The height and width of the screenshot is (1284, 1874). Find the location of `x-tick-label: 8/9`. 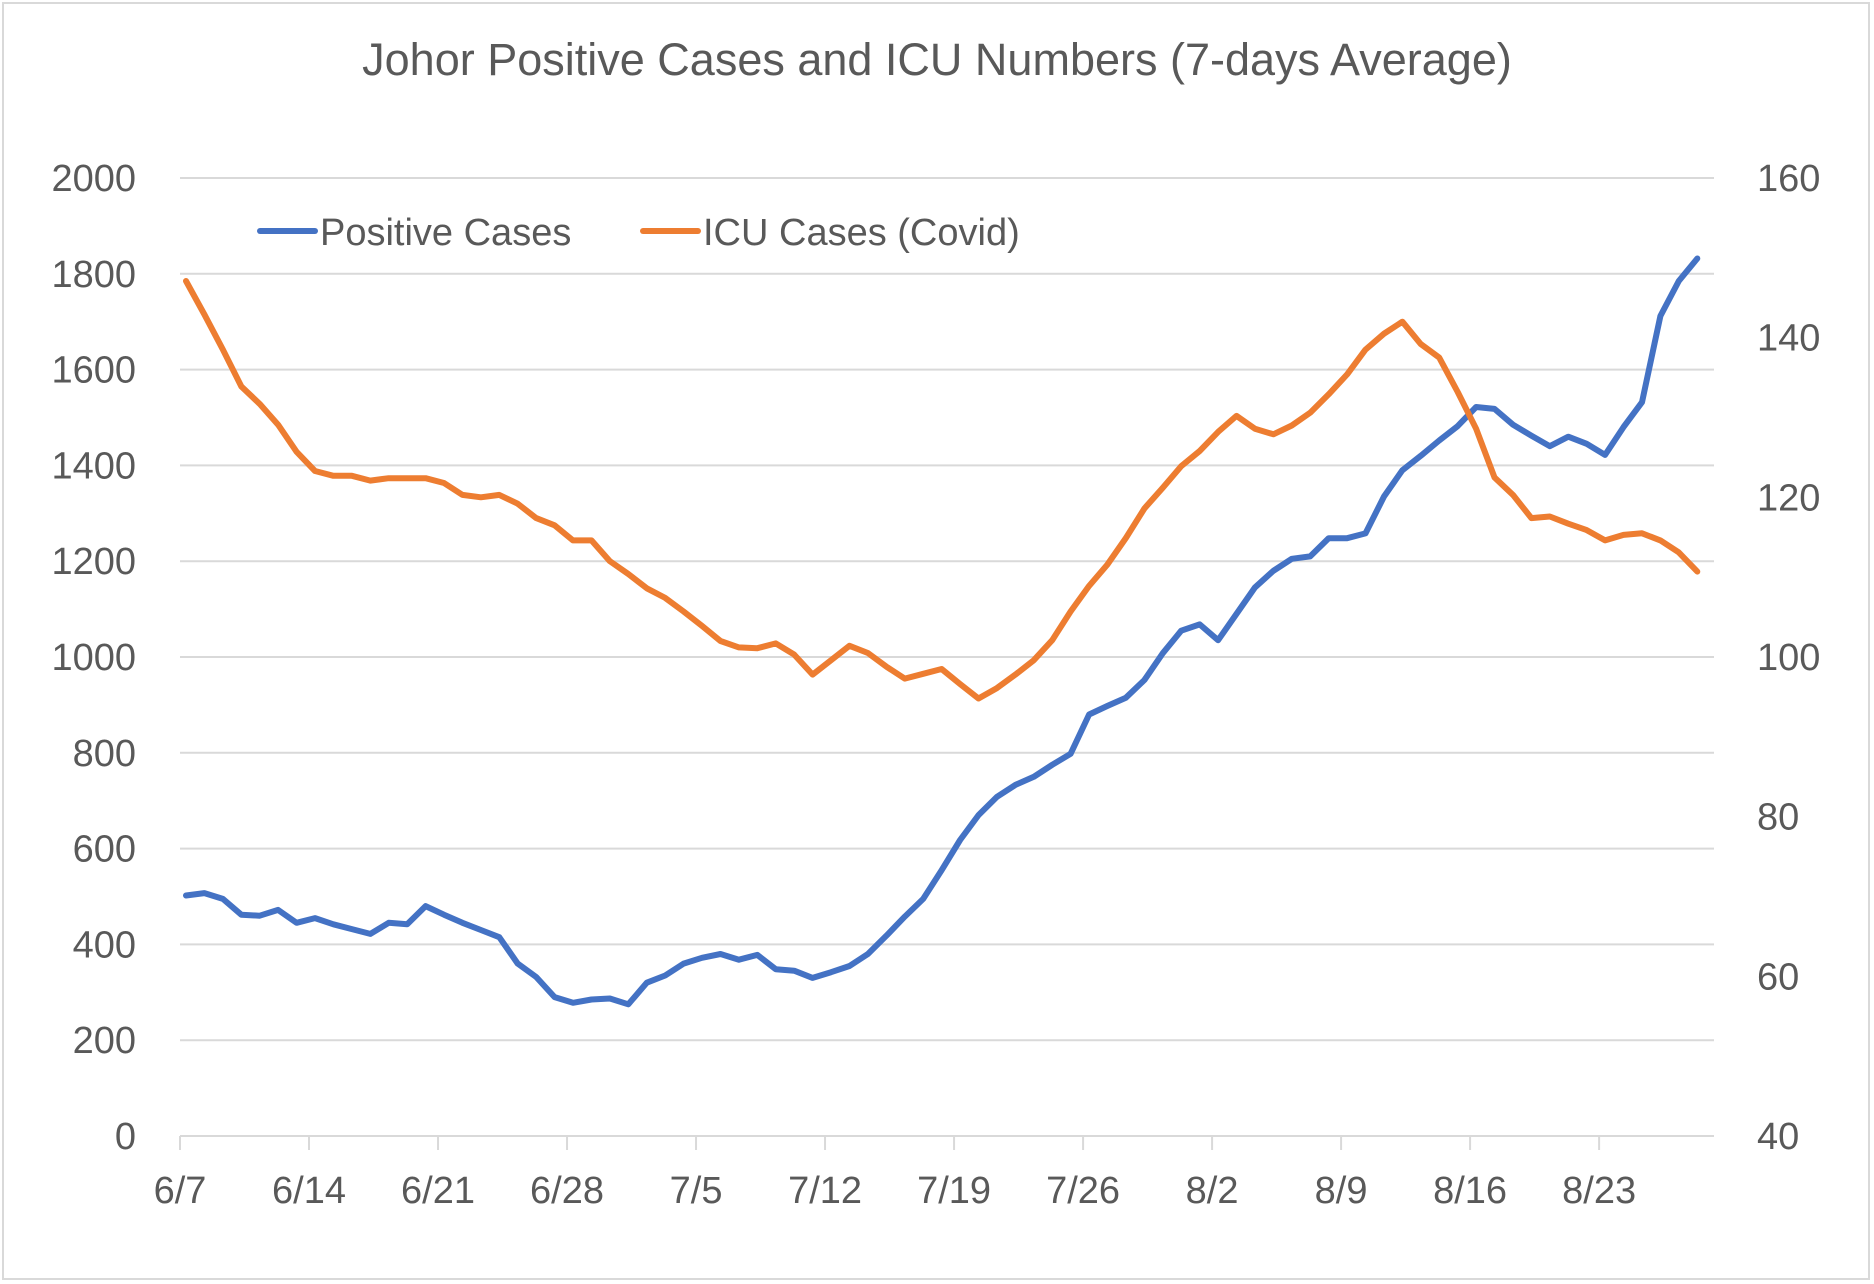

x-tick-label: 8/9 is located at coordinates (1341, 1191).